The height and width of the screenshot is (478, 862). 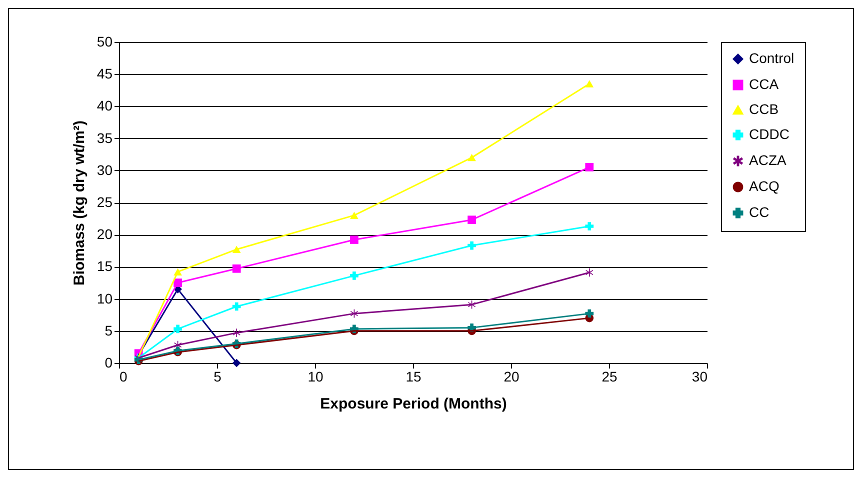 I want to click on x-tick-label: 5, so click(x=218, y=376).